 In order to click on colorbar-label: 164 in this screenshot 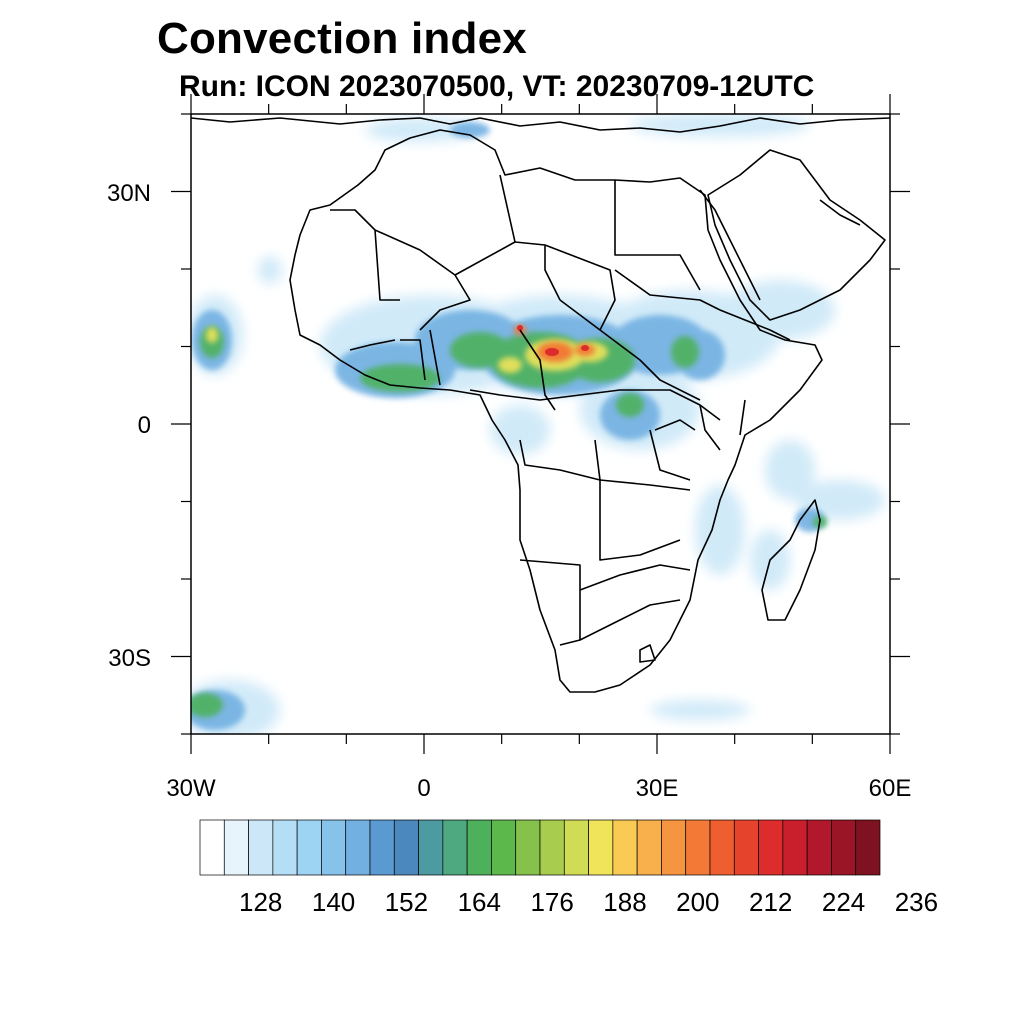, I will do `click(479, 902)`.